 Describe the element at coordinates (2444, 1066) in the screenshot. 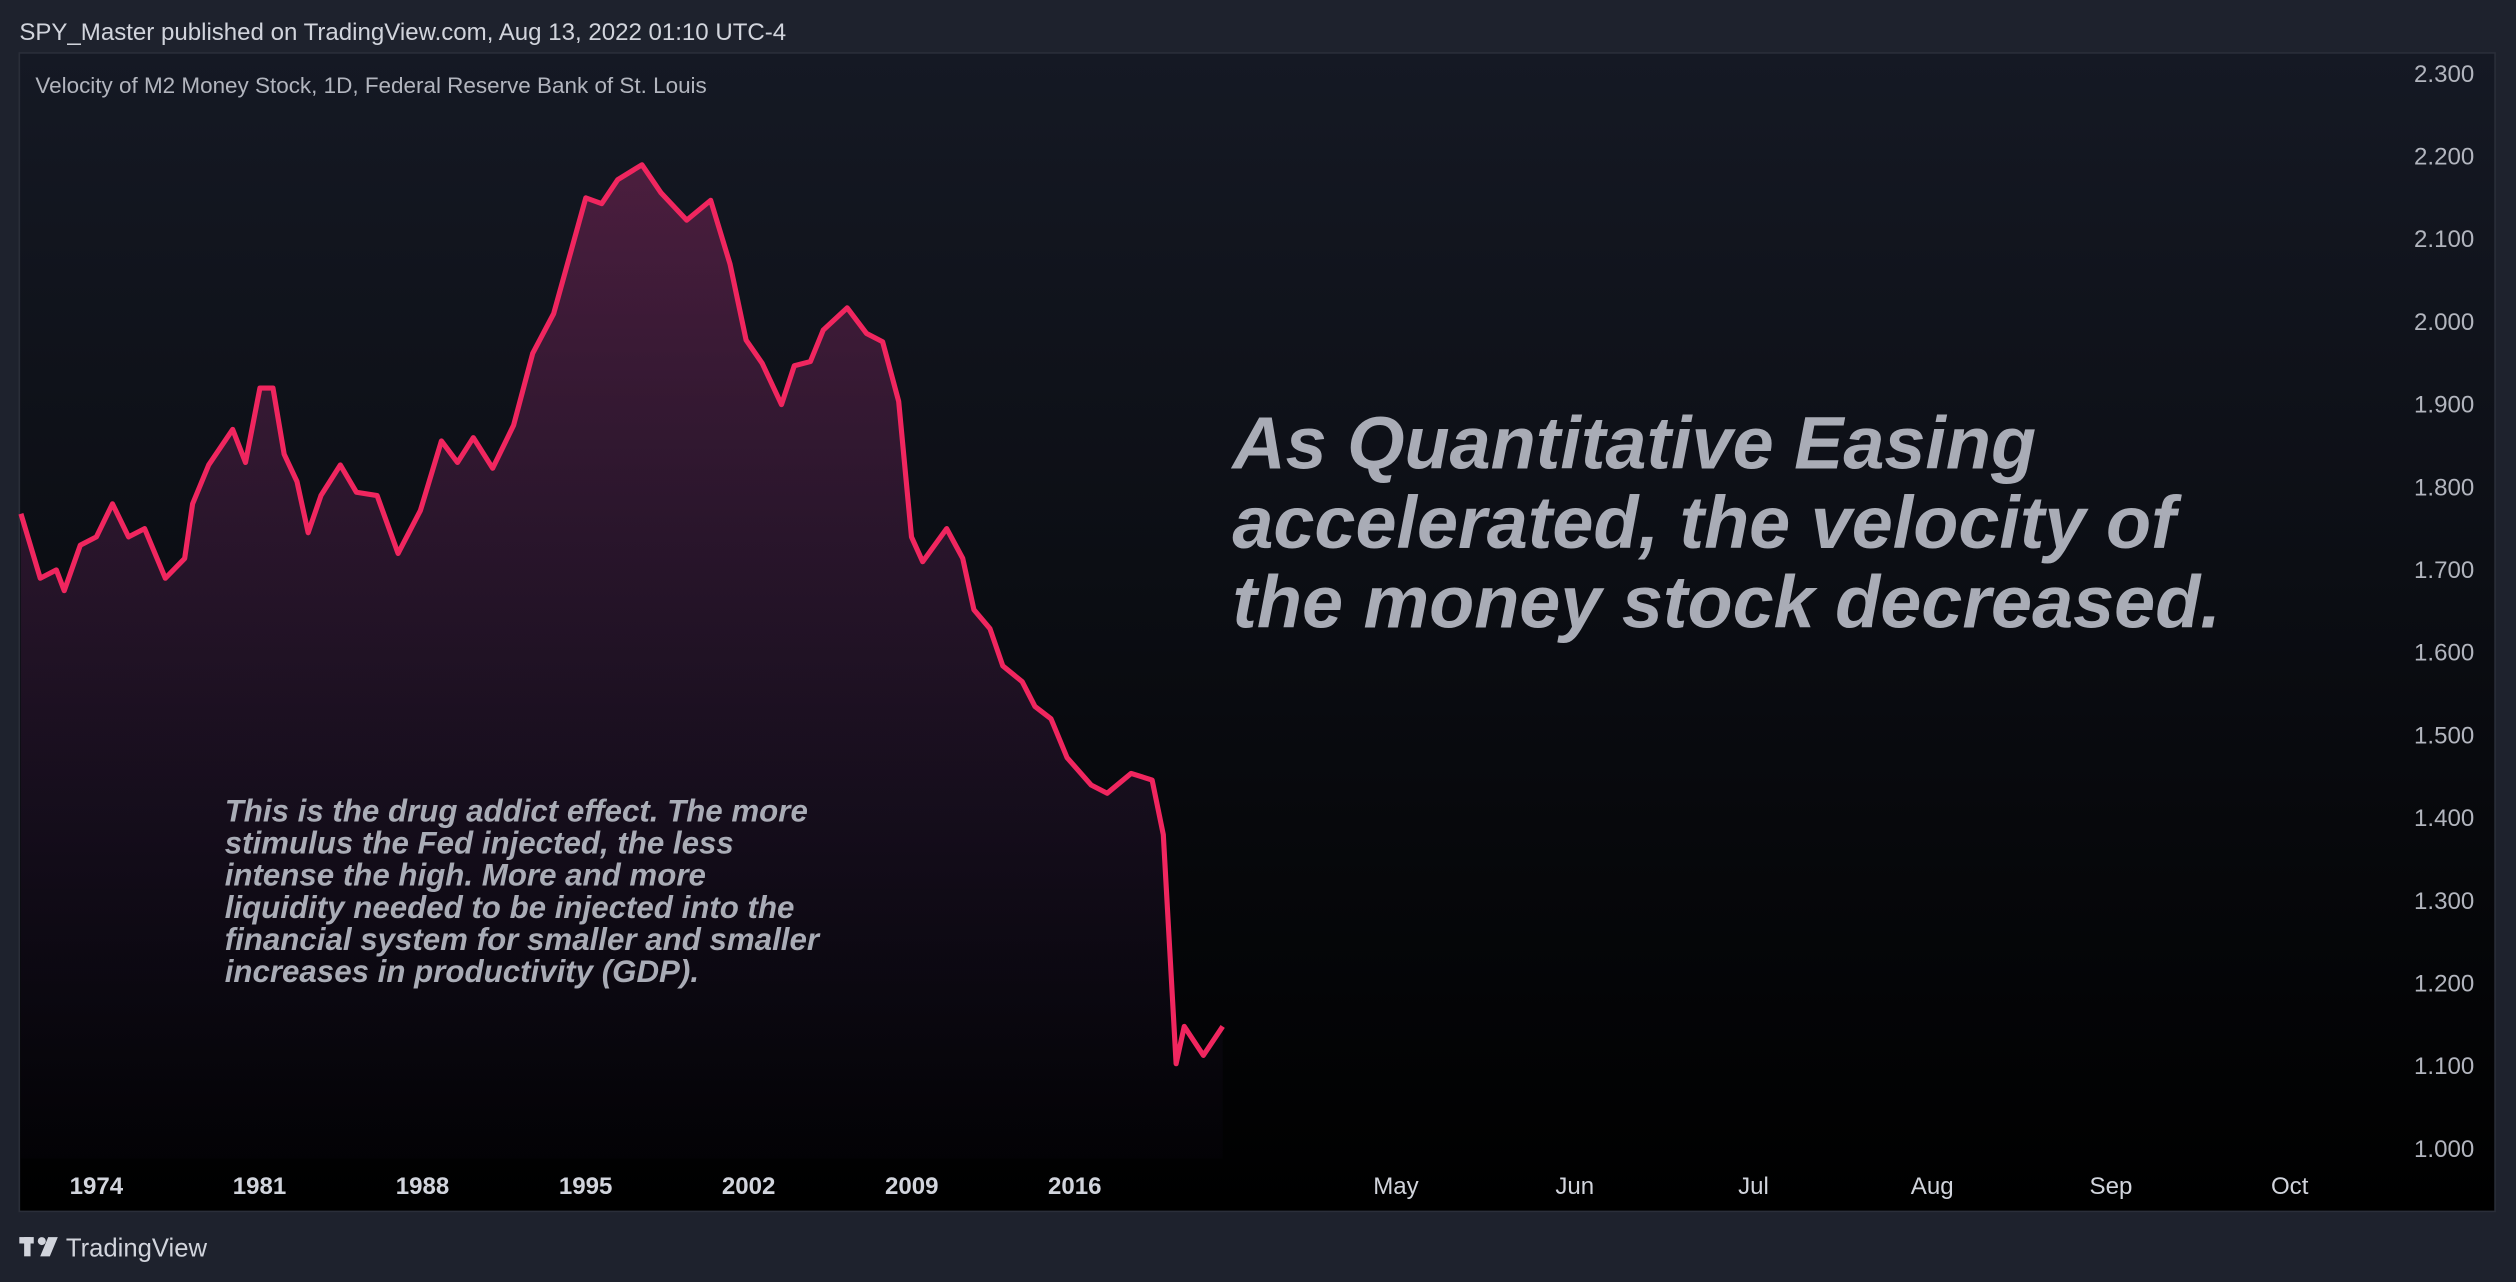

I see `y-tick-label: 1.100` at that location.